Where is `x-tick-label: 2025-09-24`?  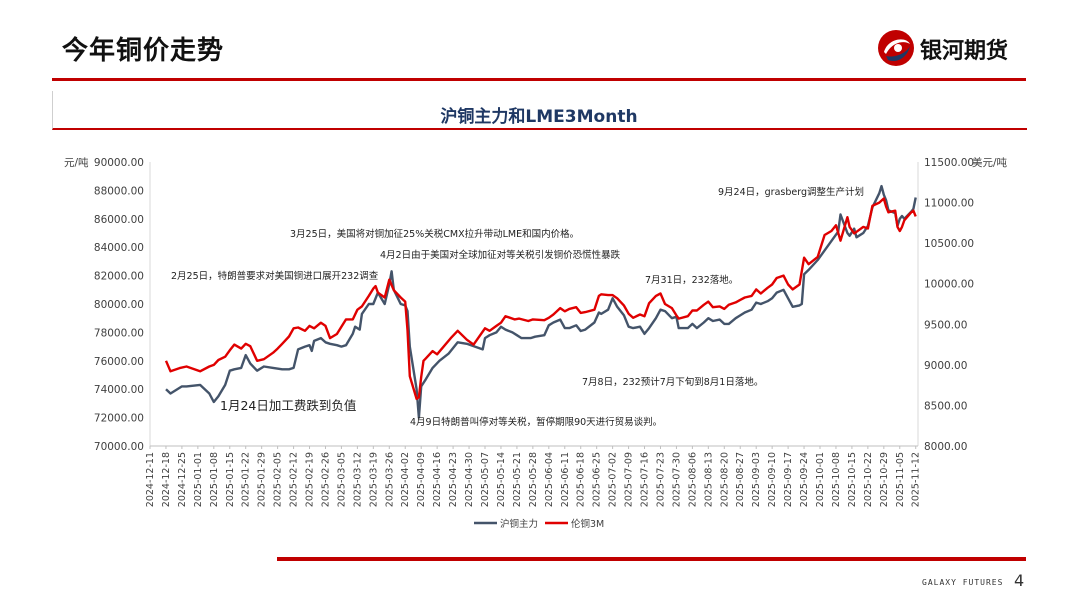
x-tick-label: 2025-09-24 is located at coordinates (804, 479).